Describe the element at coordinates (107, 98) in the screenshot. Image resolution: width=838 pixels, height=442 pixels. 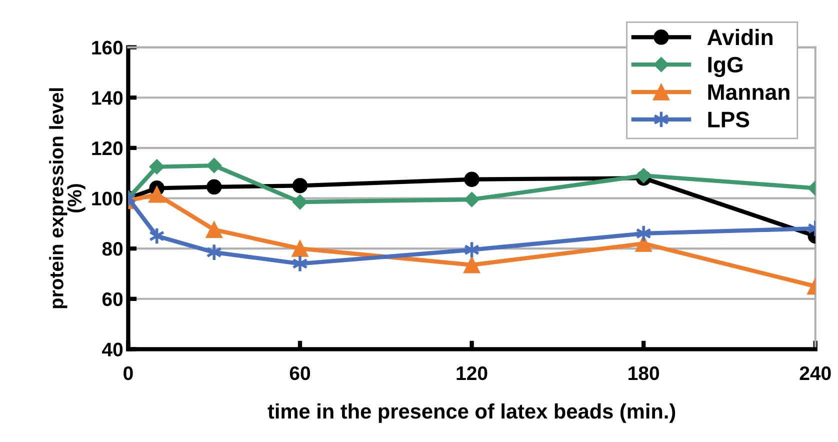
I see `y-tick-label: 140` at that location.